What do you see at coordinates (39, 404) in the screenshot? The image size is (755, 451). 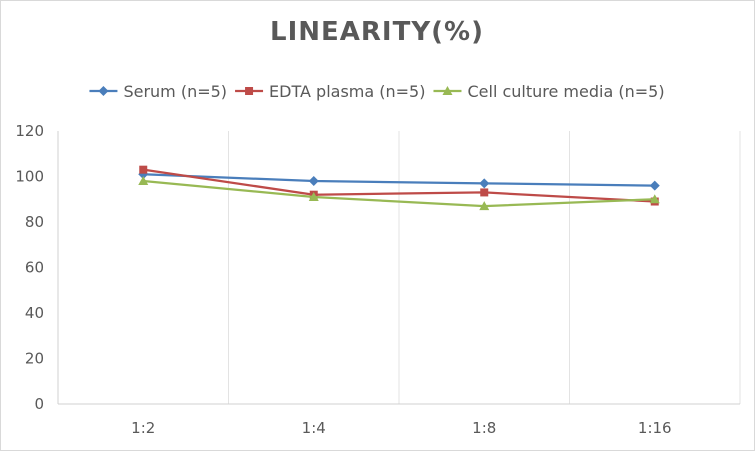 I see `y-tick-label: 0` at bounding box center [39, 404].